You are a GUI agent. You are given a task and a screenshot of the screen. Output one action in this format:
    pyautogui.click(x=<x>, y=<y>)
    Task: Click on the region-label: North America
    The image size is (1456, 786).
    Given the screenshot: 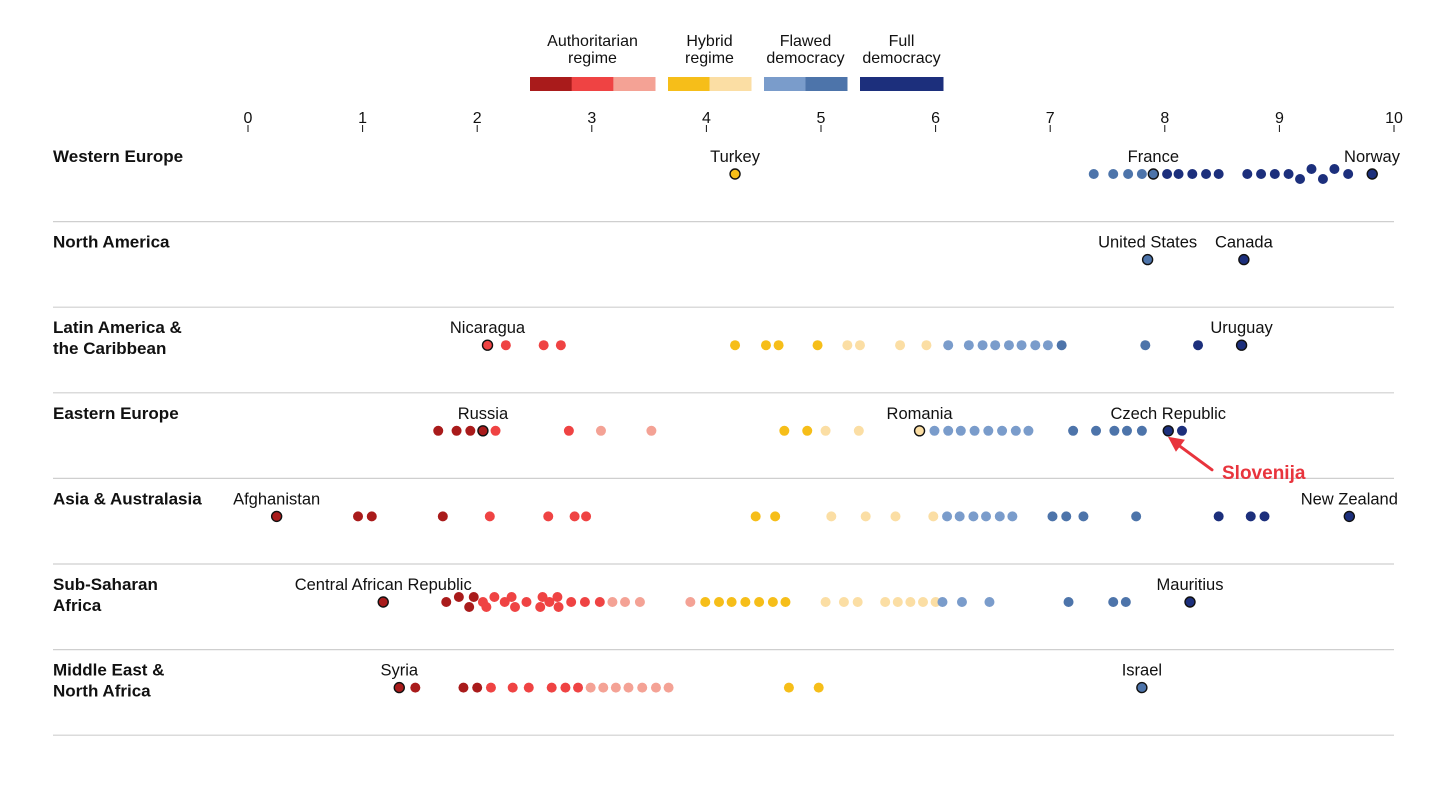 What is the action you would take?
    pyautogui.click(x=111, y=242)
    